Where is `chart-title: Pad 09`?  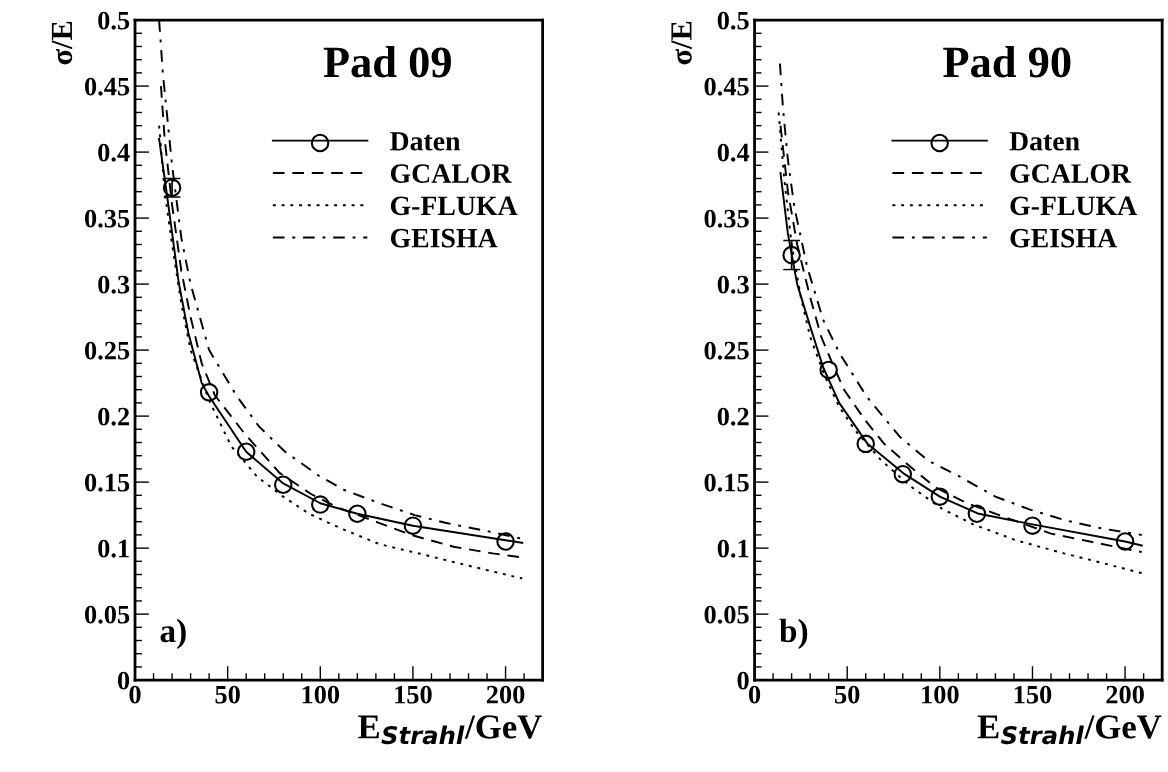 chart-title: Pad 09 is located at coordinates (387, 62).